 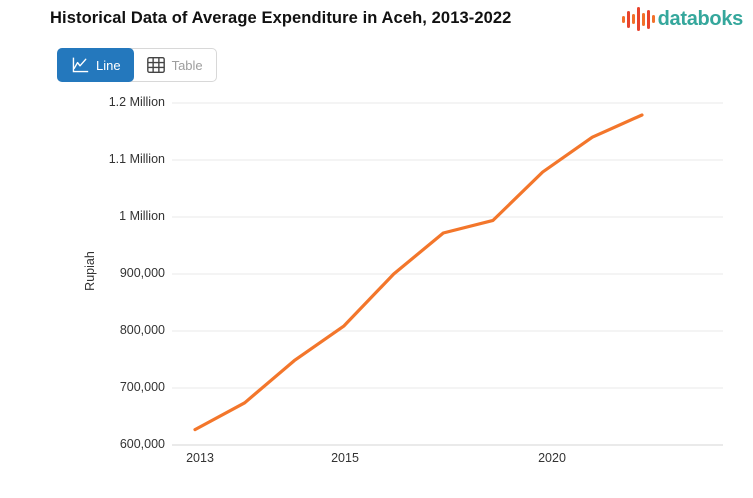 I want to click on line-view-label: Line, so click(x=108, y=65).